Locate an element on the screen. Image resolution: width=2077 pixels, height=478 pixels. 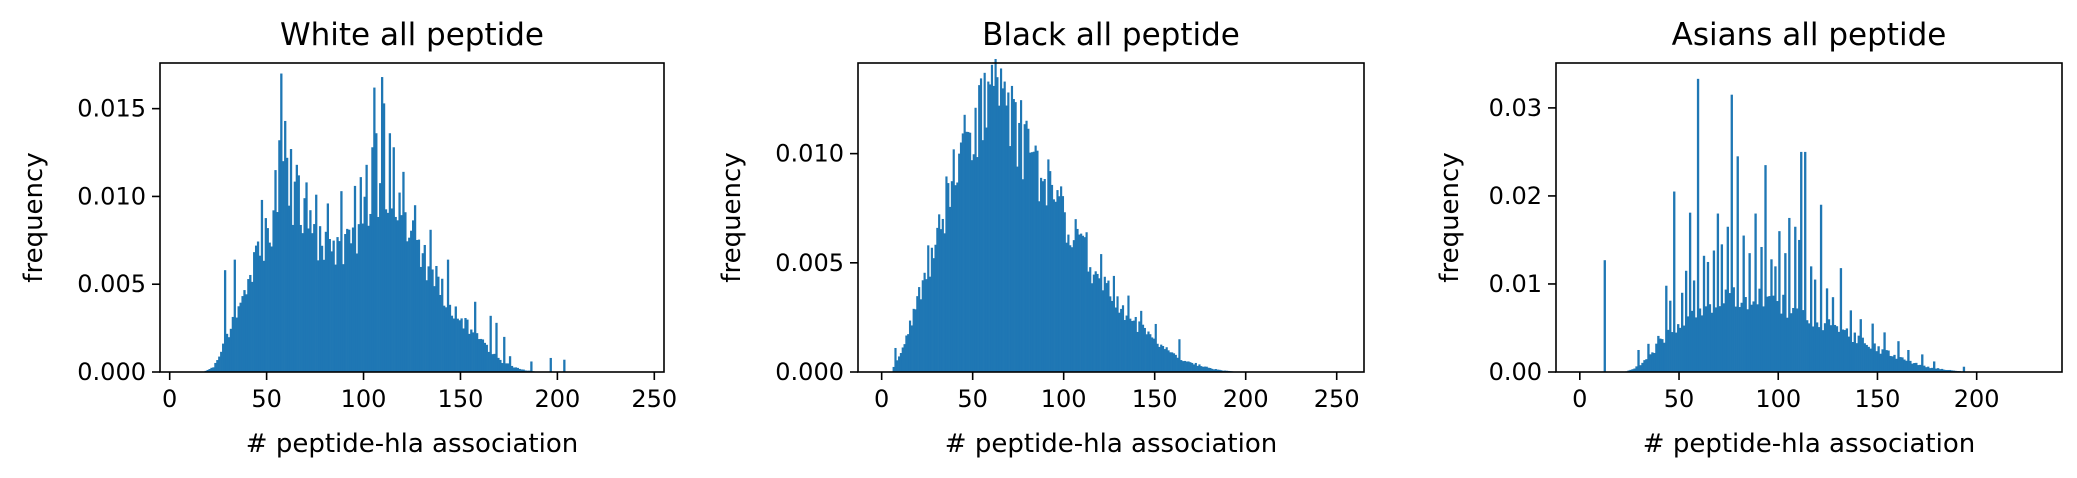
panel-asians-x-tick-label: 150 is located at coordinates (1878, 399).